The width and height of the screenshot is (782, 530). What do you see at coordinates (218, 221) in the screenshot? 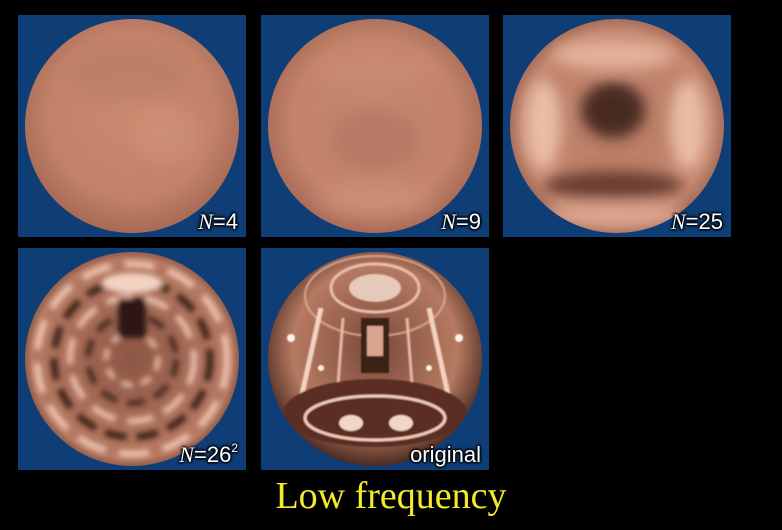
I see `panel-label-n4: N=4` at bounding box center [218, 221].